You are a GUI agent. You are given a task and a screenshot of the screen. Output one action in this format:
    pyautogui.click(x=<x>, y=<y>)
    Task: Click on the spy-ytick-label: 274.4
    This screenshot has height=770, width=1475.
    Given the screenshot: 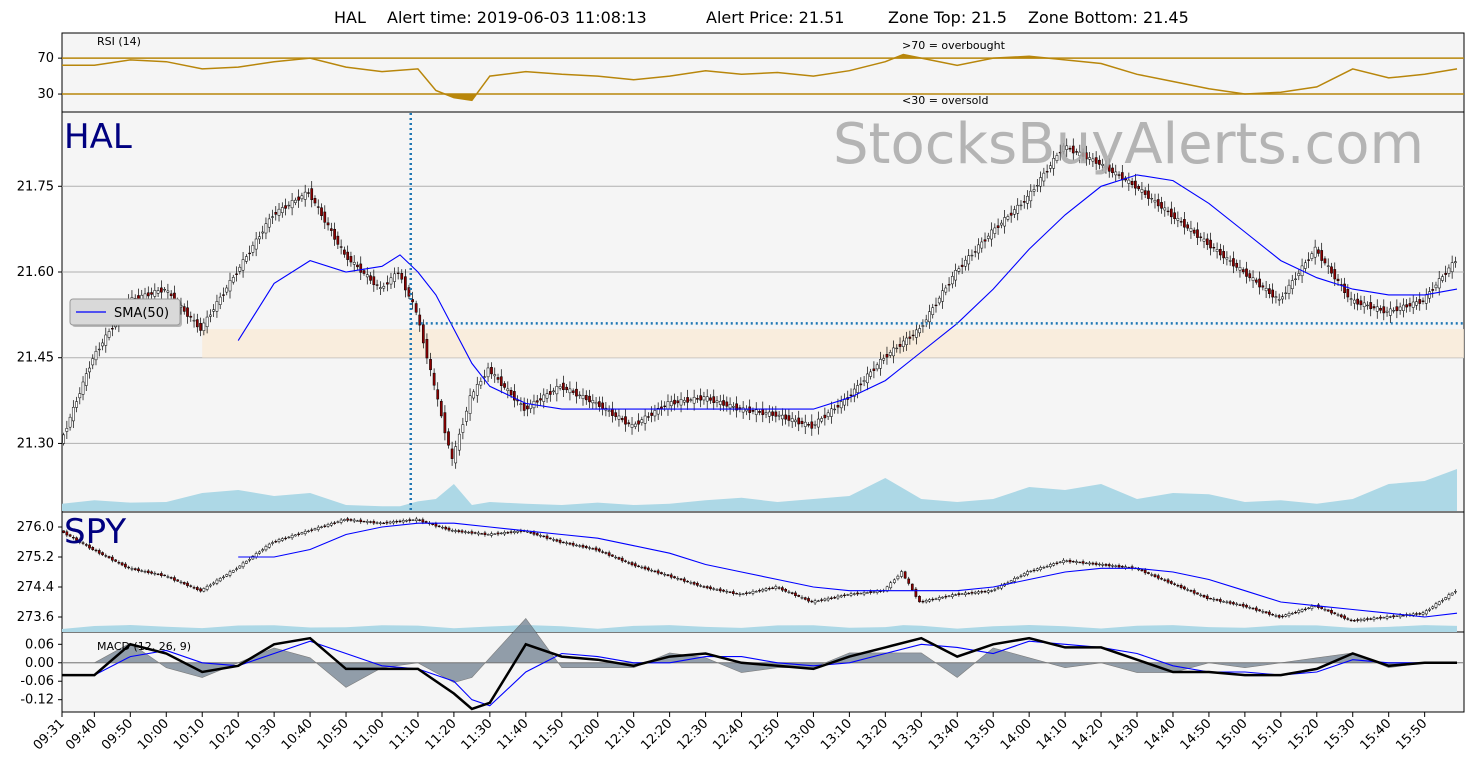 What is the action you would take?
    pyautogui.click(x=35, y=587)
    